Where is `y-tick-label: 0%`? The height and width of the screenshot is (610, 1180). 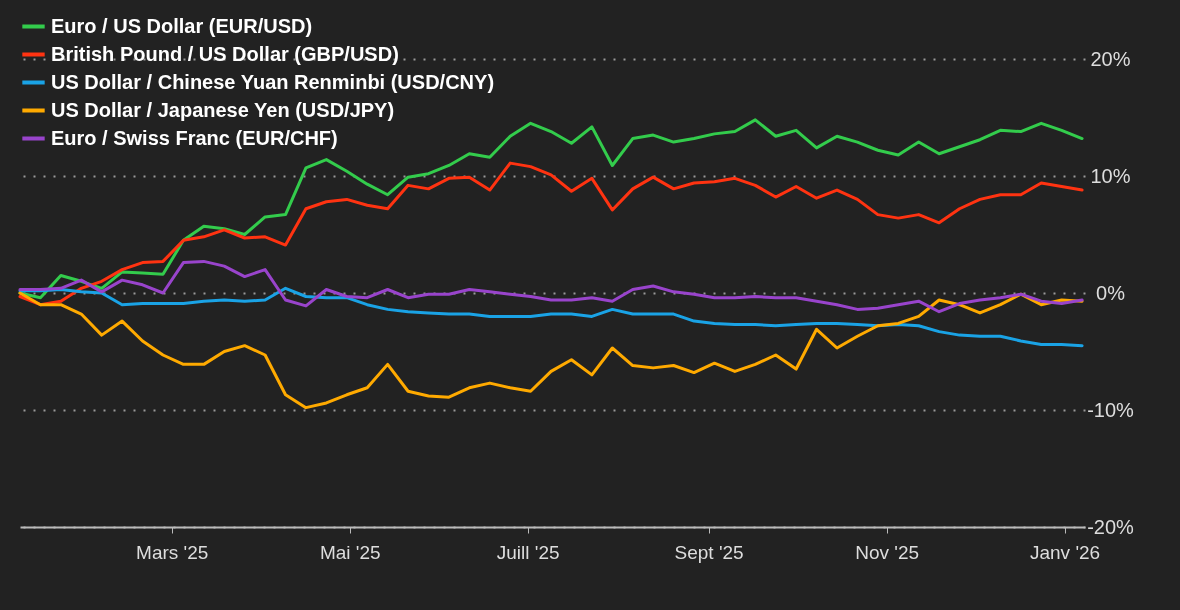 y-tick-label: 0% is located at coordinates (1111, 292).